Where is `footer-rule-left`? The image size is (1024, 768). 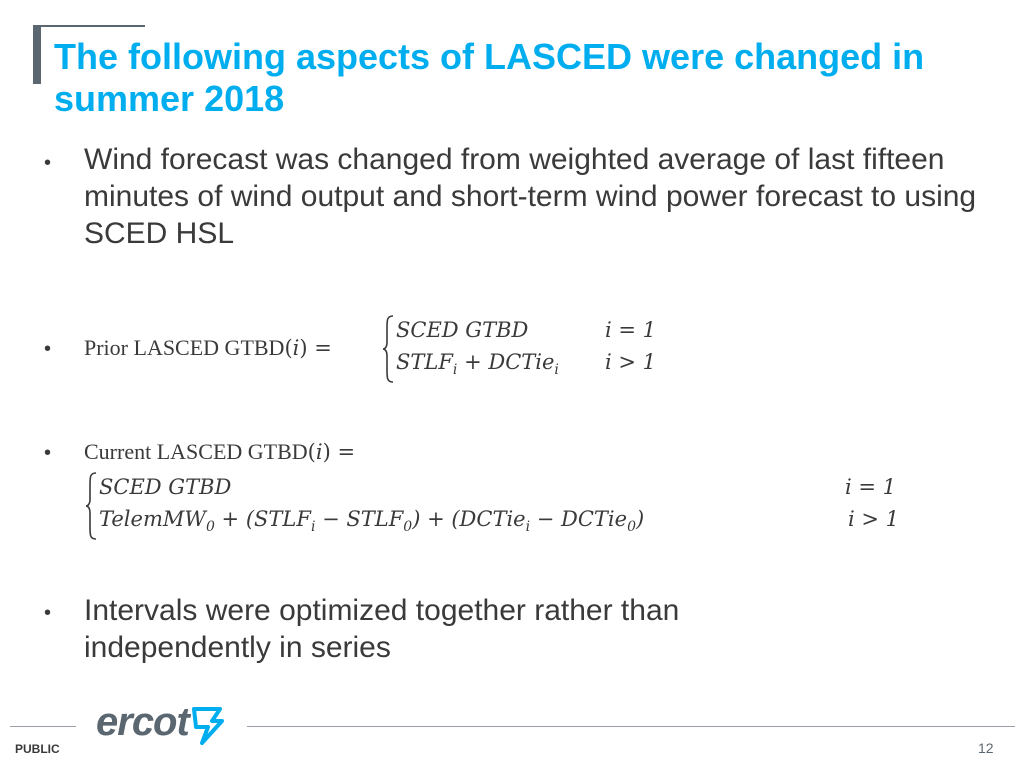 footer-rule-left is located at coordinates (43, 726).